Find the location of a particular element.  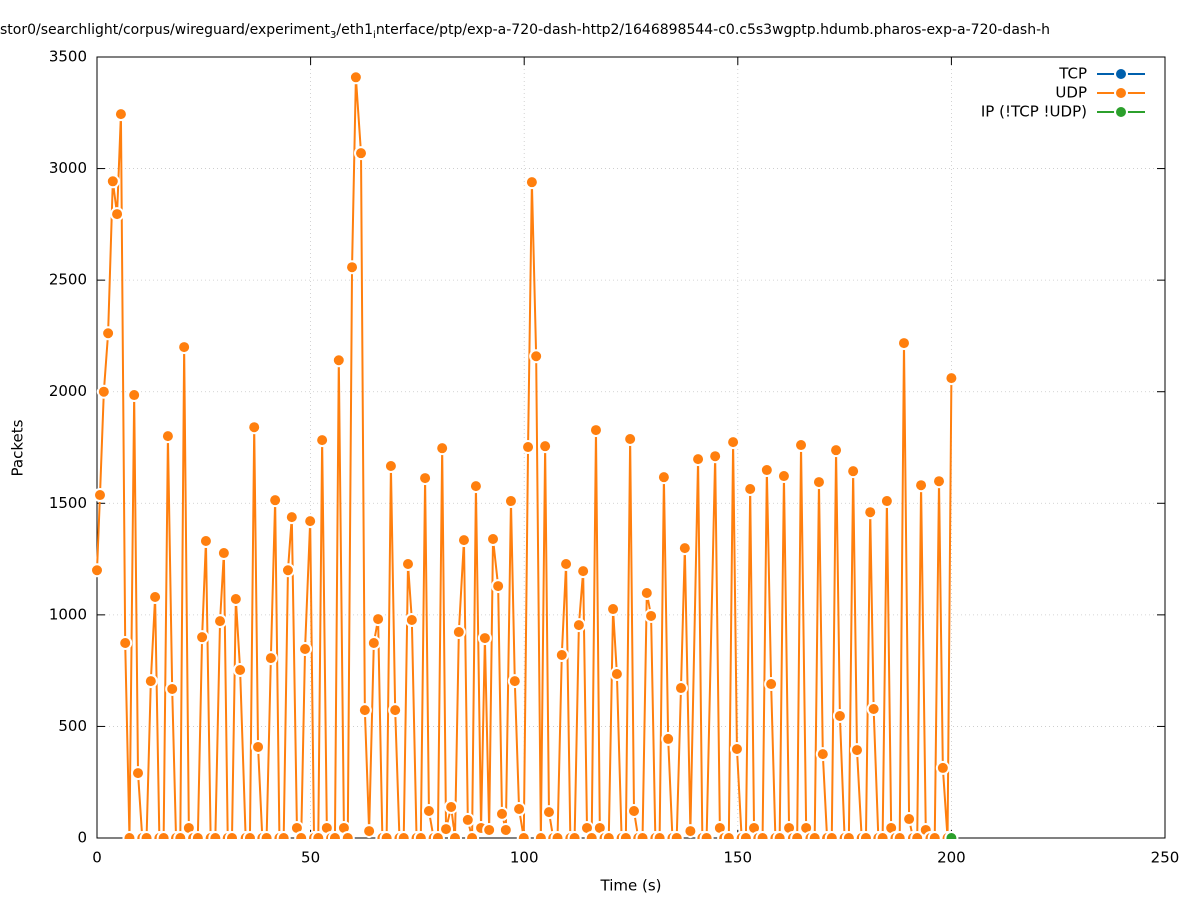

y-tick-label: 3000 is located at coordinates (68, 168).